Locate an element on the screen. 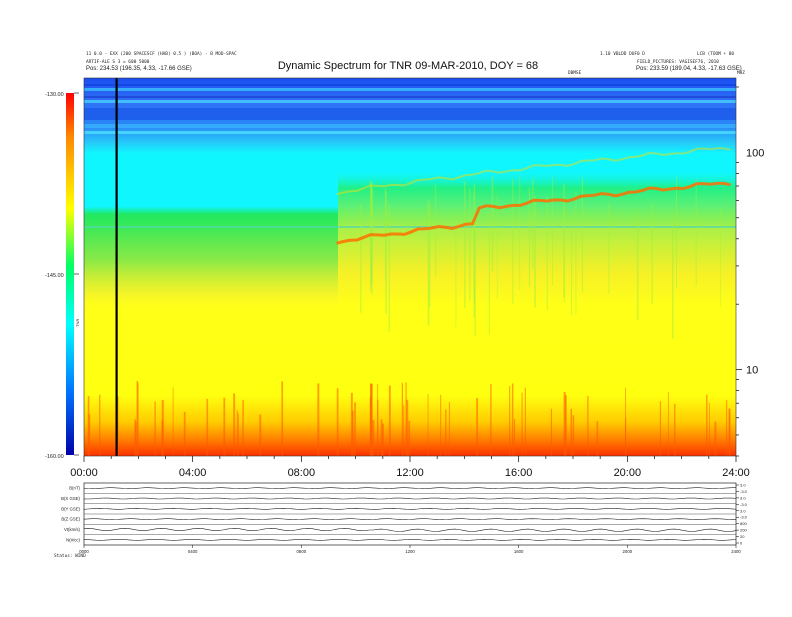 This screenshot has height=617, width=792. x-axis: 00:00 04:00 08:00 12:00 16:00 20:00 24:00 is located at coordinates (410, 467).